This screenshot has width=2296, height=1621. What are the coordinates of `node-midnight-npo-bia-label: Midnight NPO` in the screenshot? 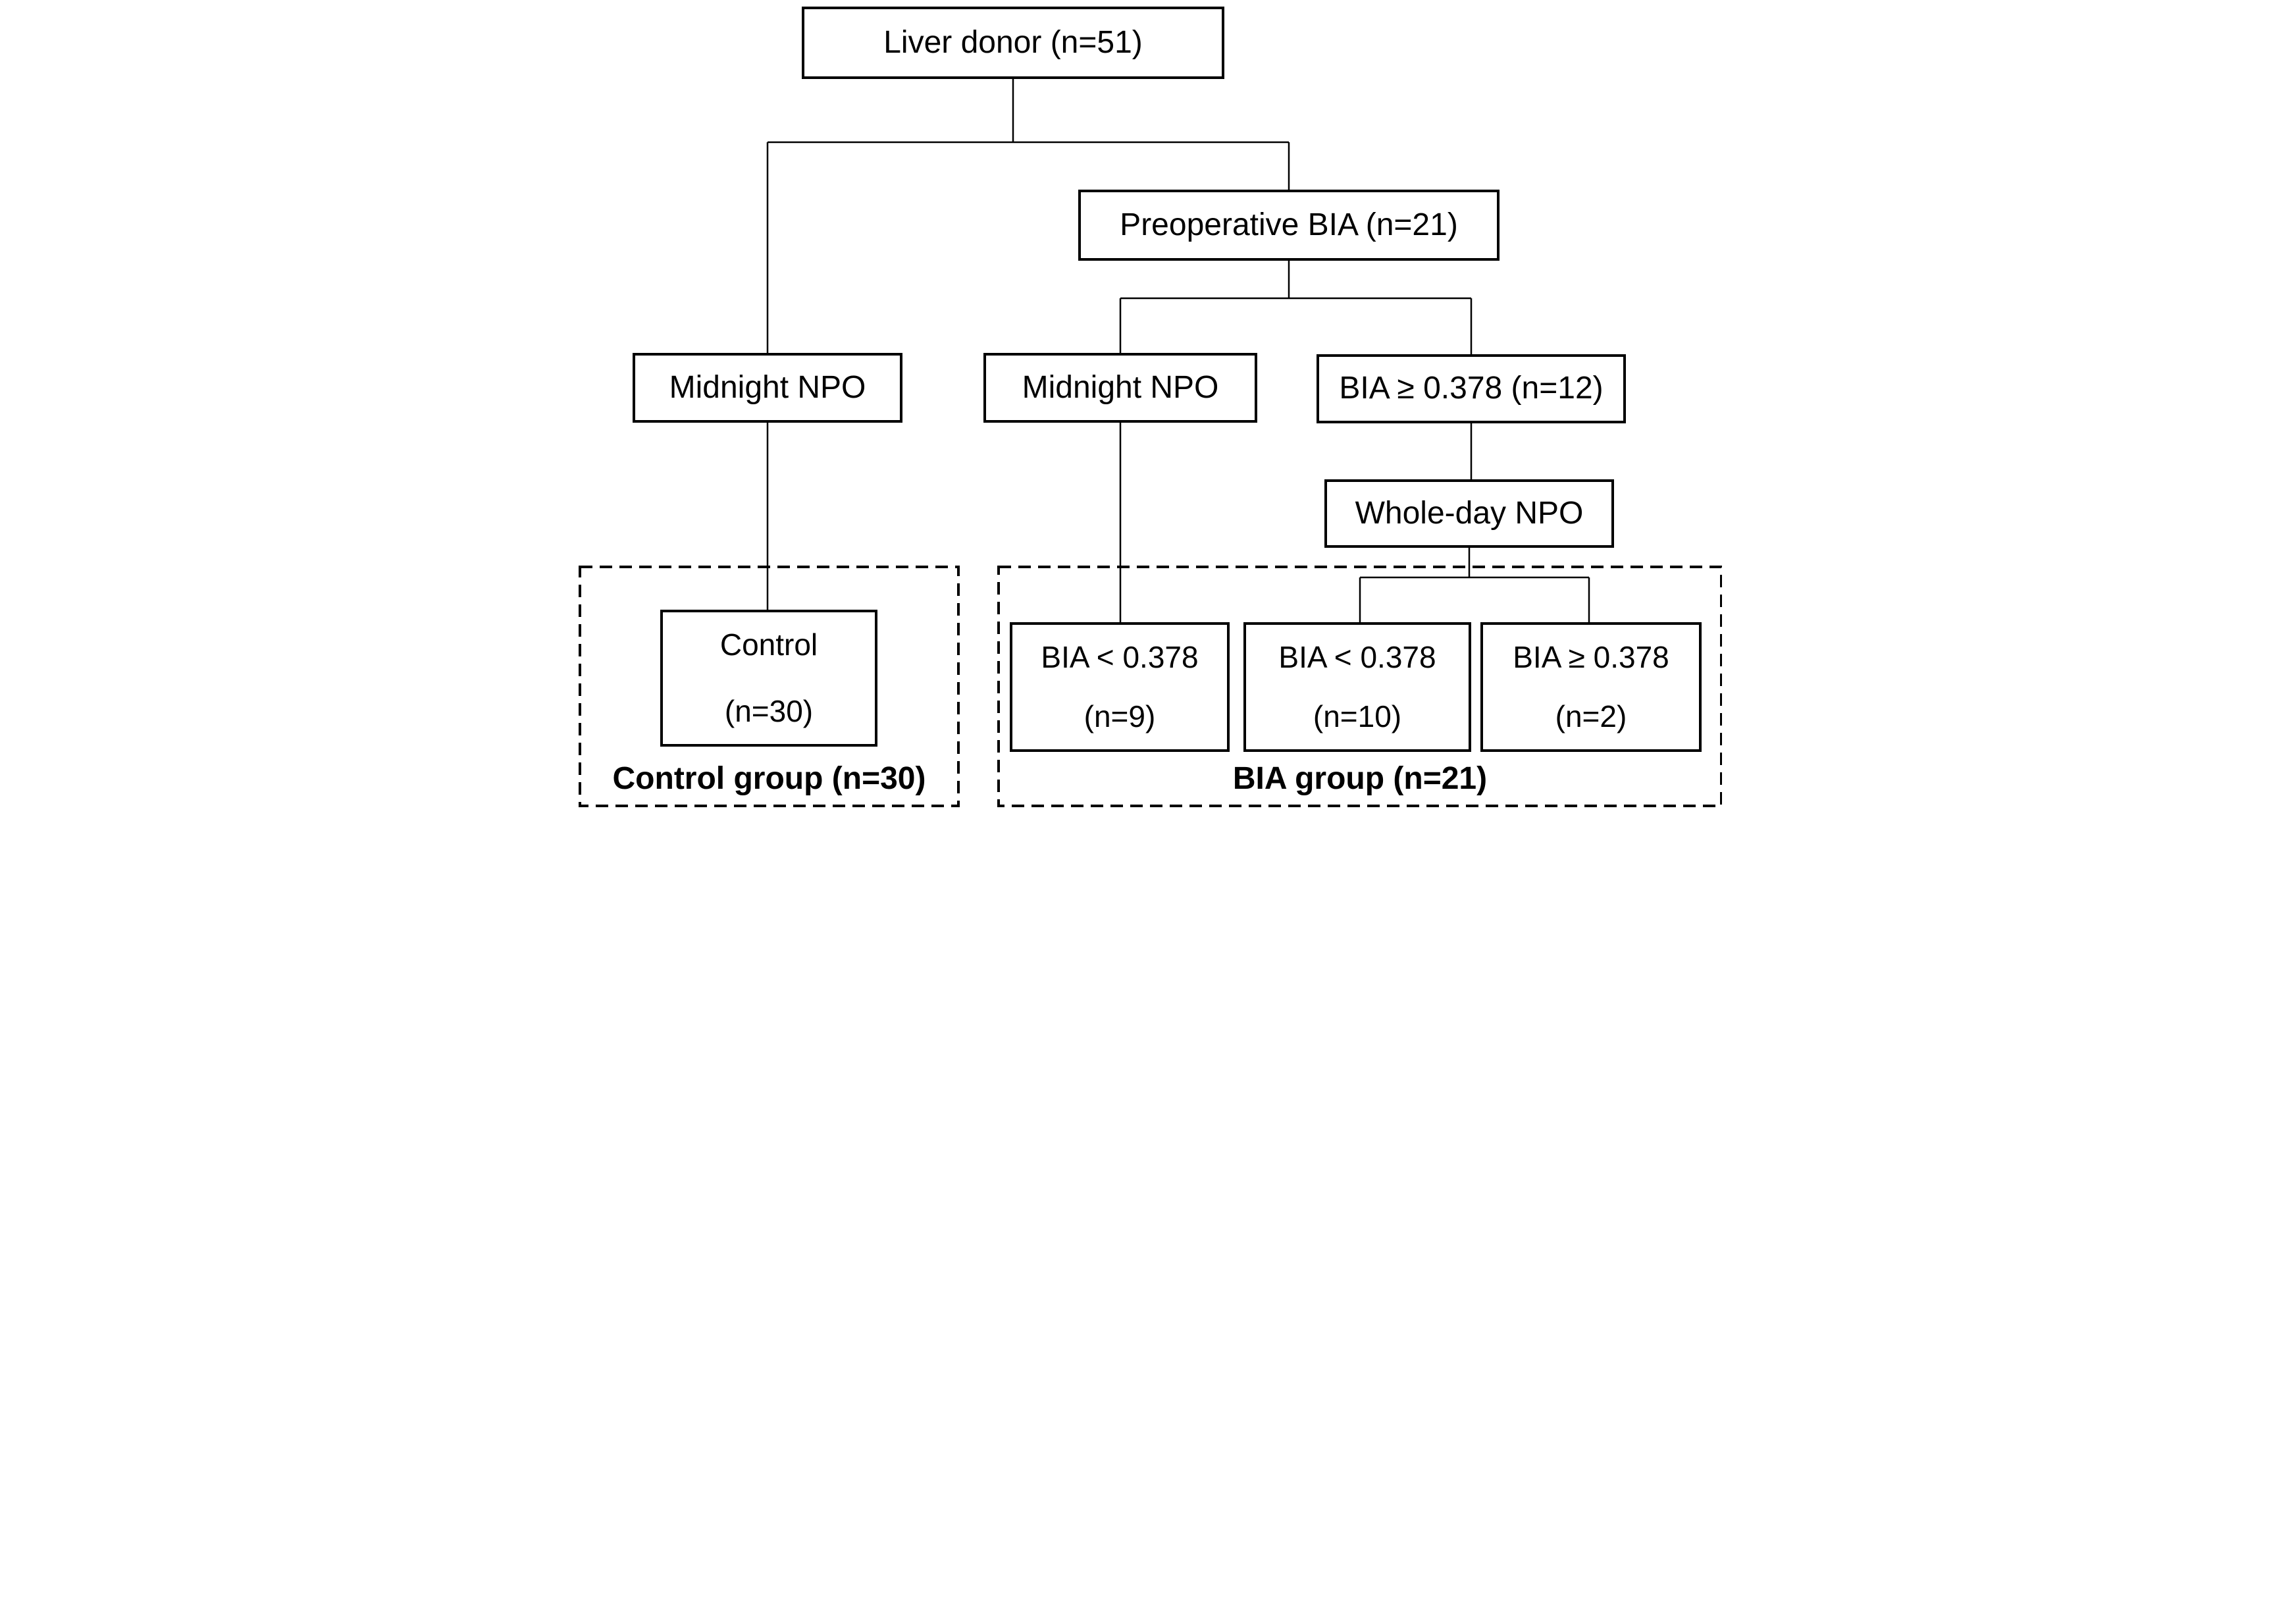 It's located at (1120, 387).